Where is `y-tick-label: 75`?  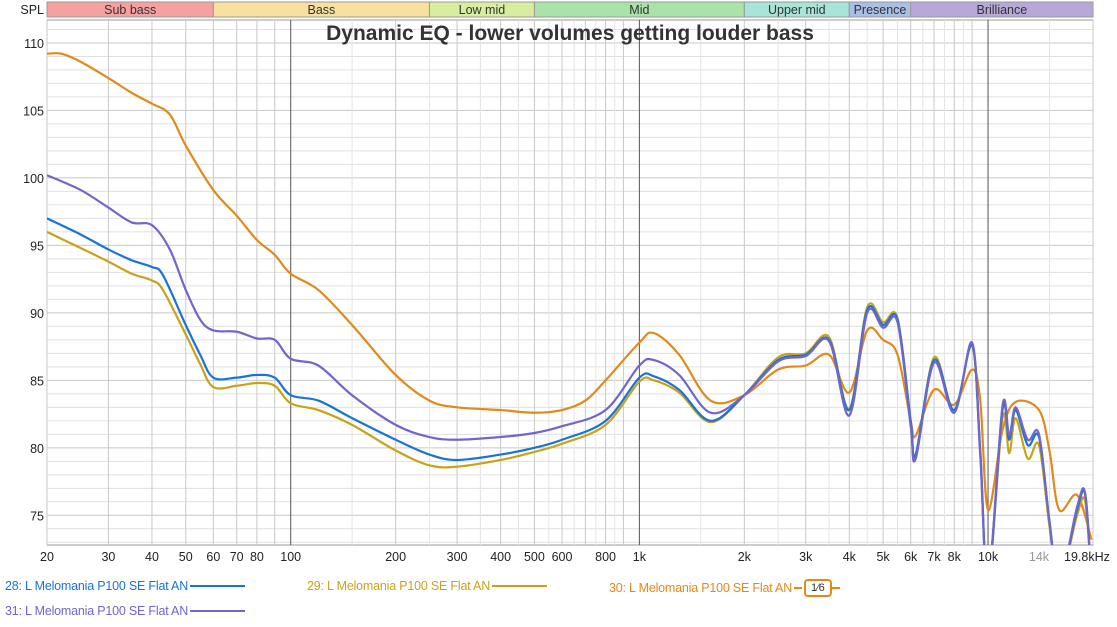
y-tick-label: 75 is located at coordinates (37, 516).